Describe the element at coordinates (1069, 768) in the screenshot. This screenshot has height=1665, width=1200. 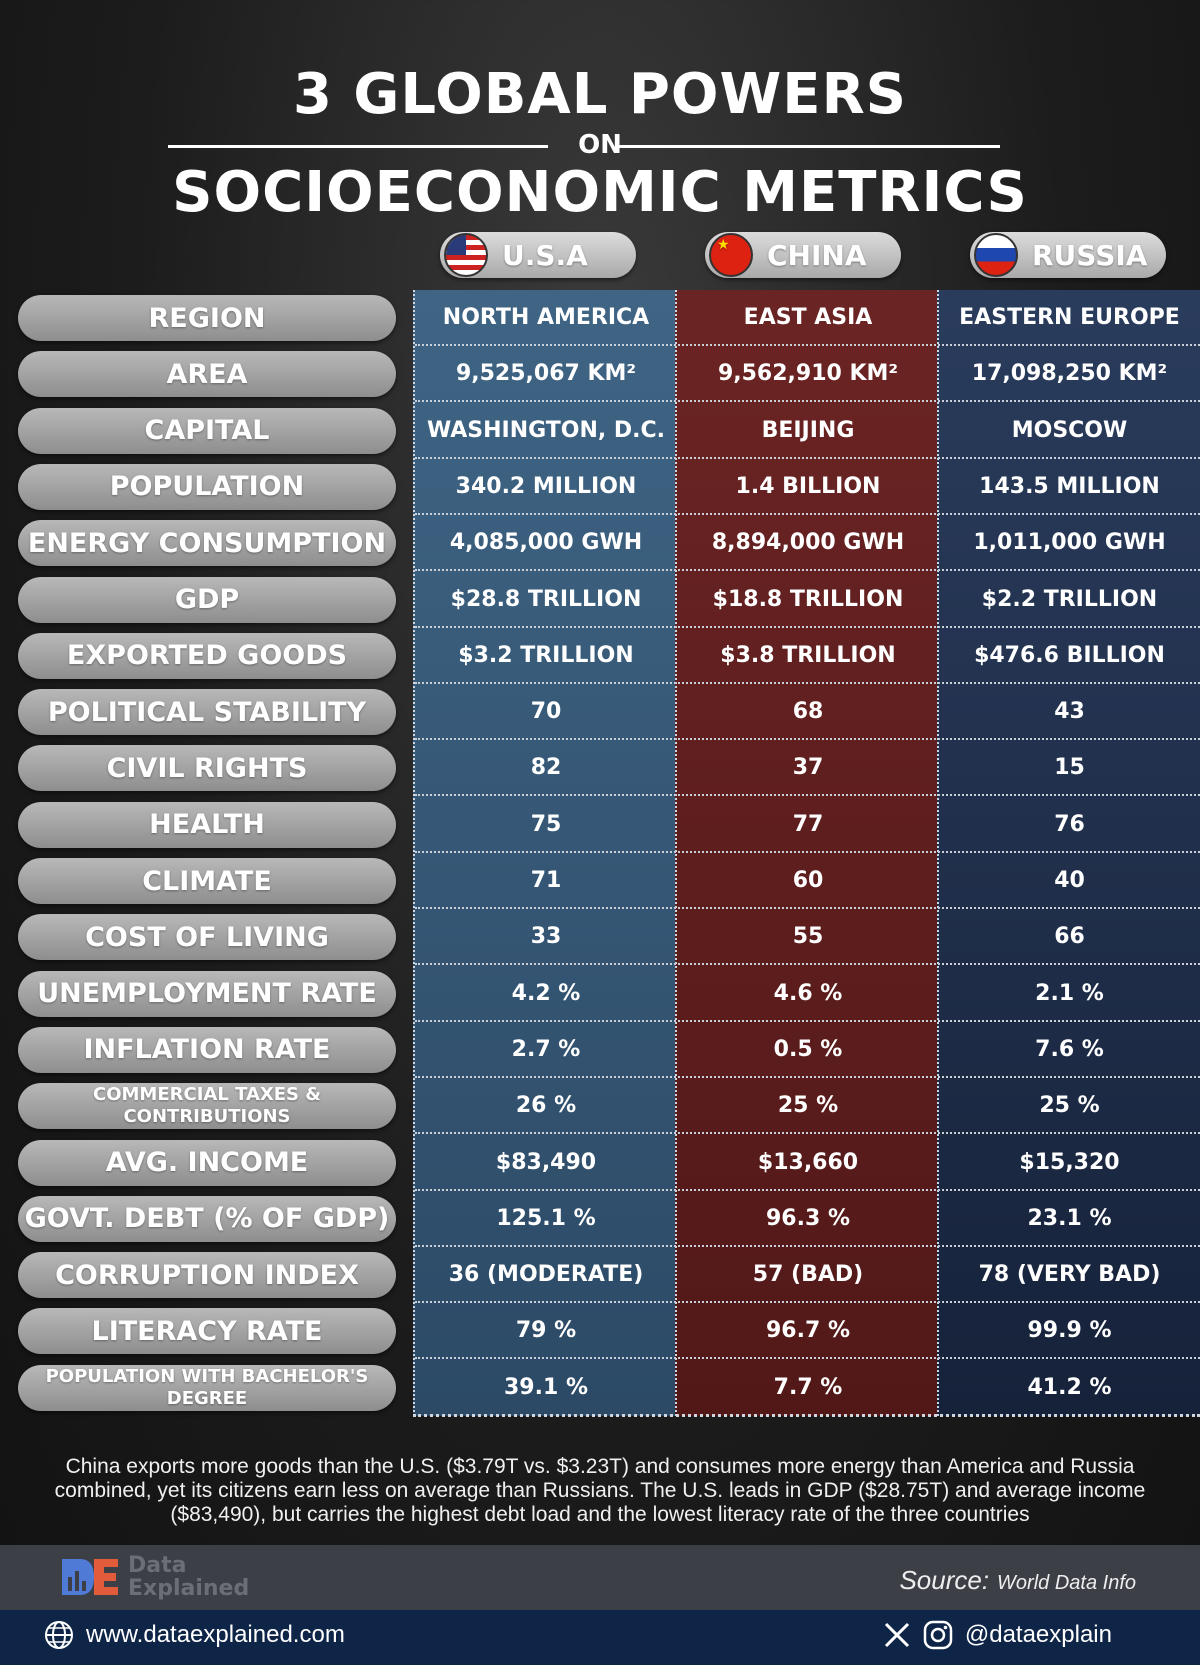
I see `russia-value-cell: 15` at that location.